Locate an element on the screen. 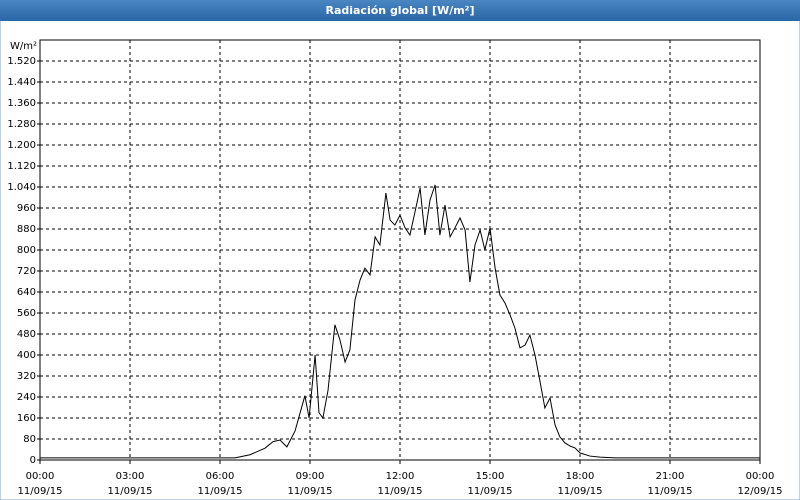 The width and height of the screenshot is (800, 500). y-tick-label: 320 is located at coordinates (26, 376).